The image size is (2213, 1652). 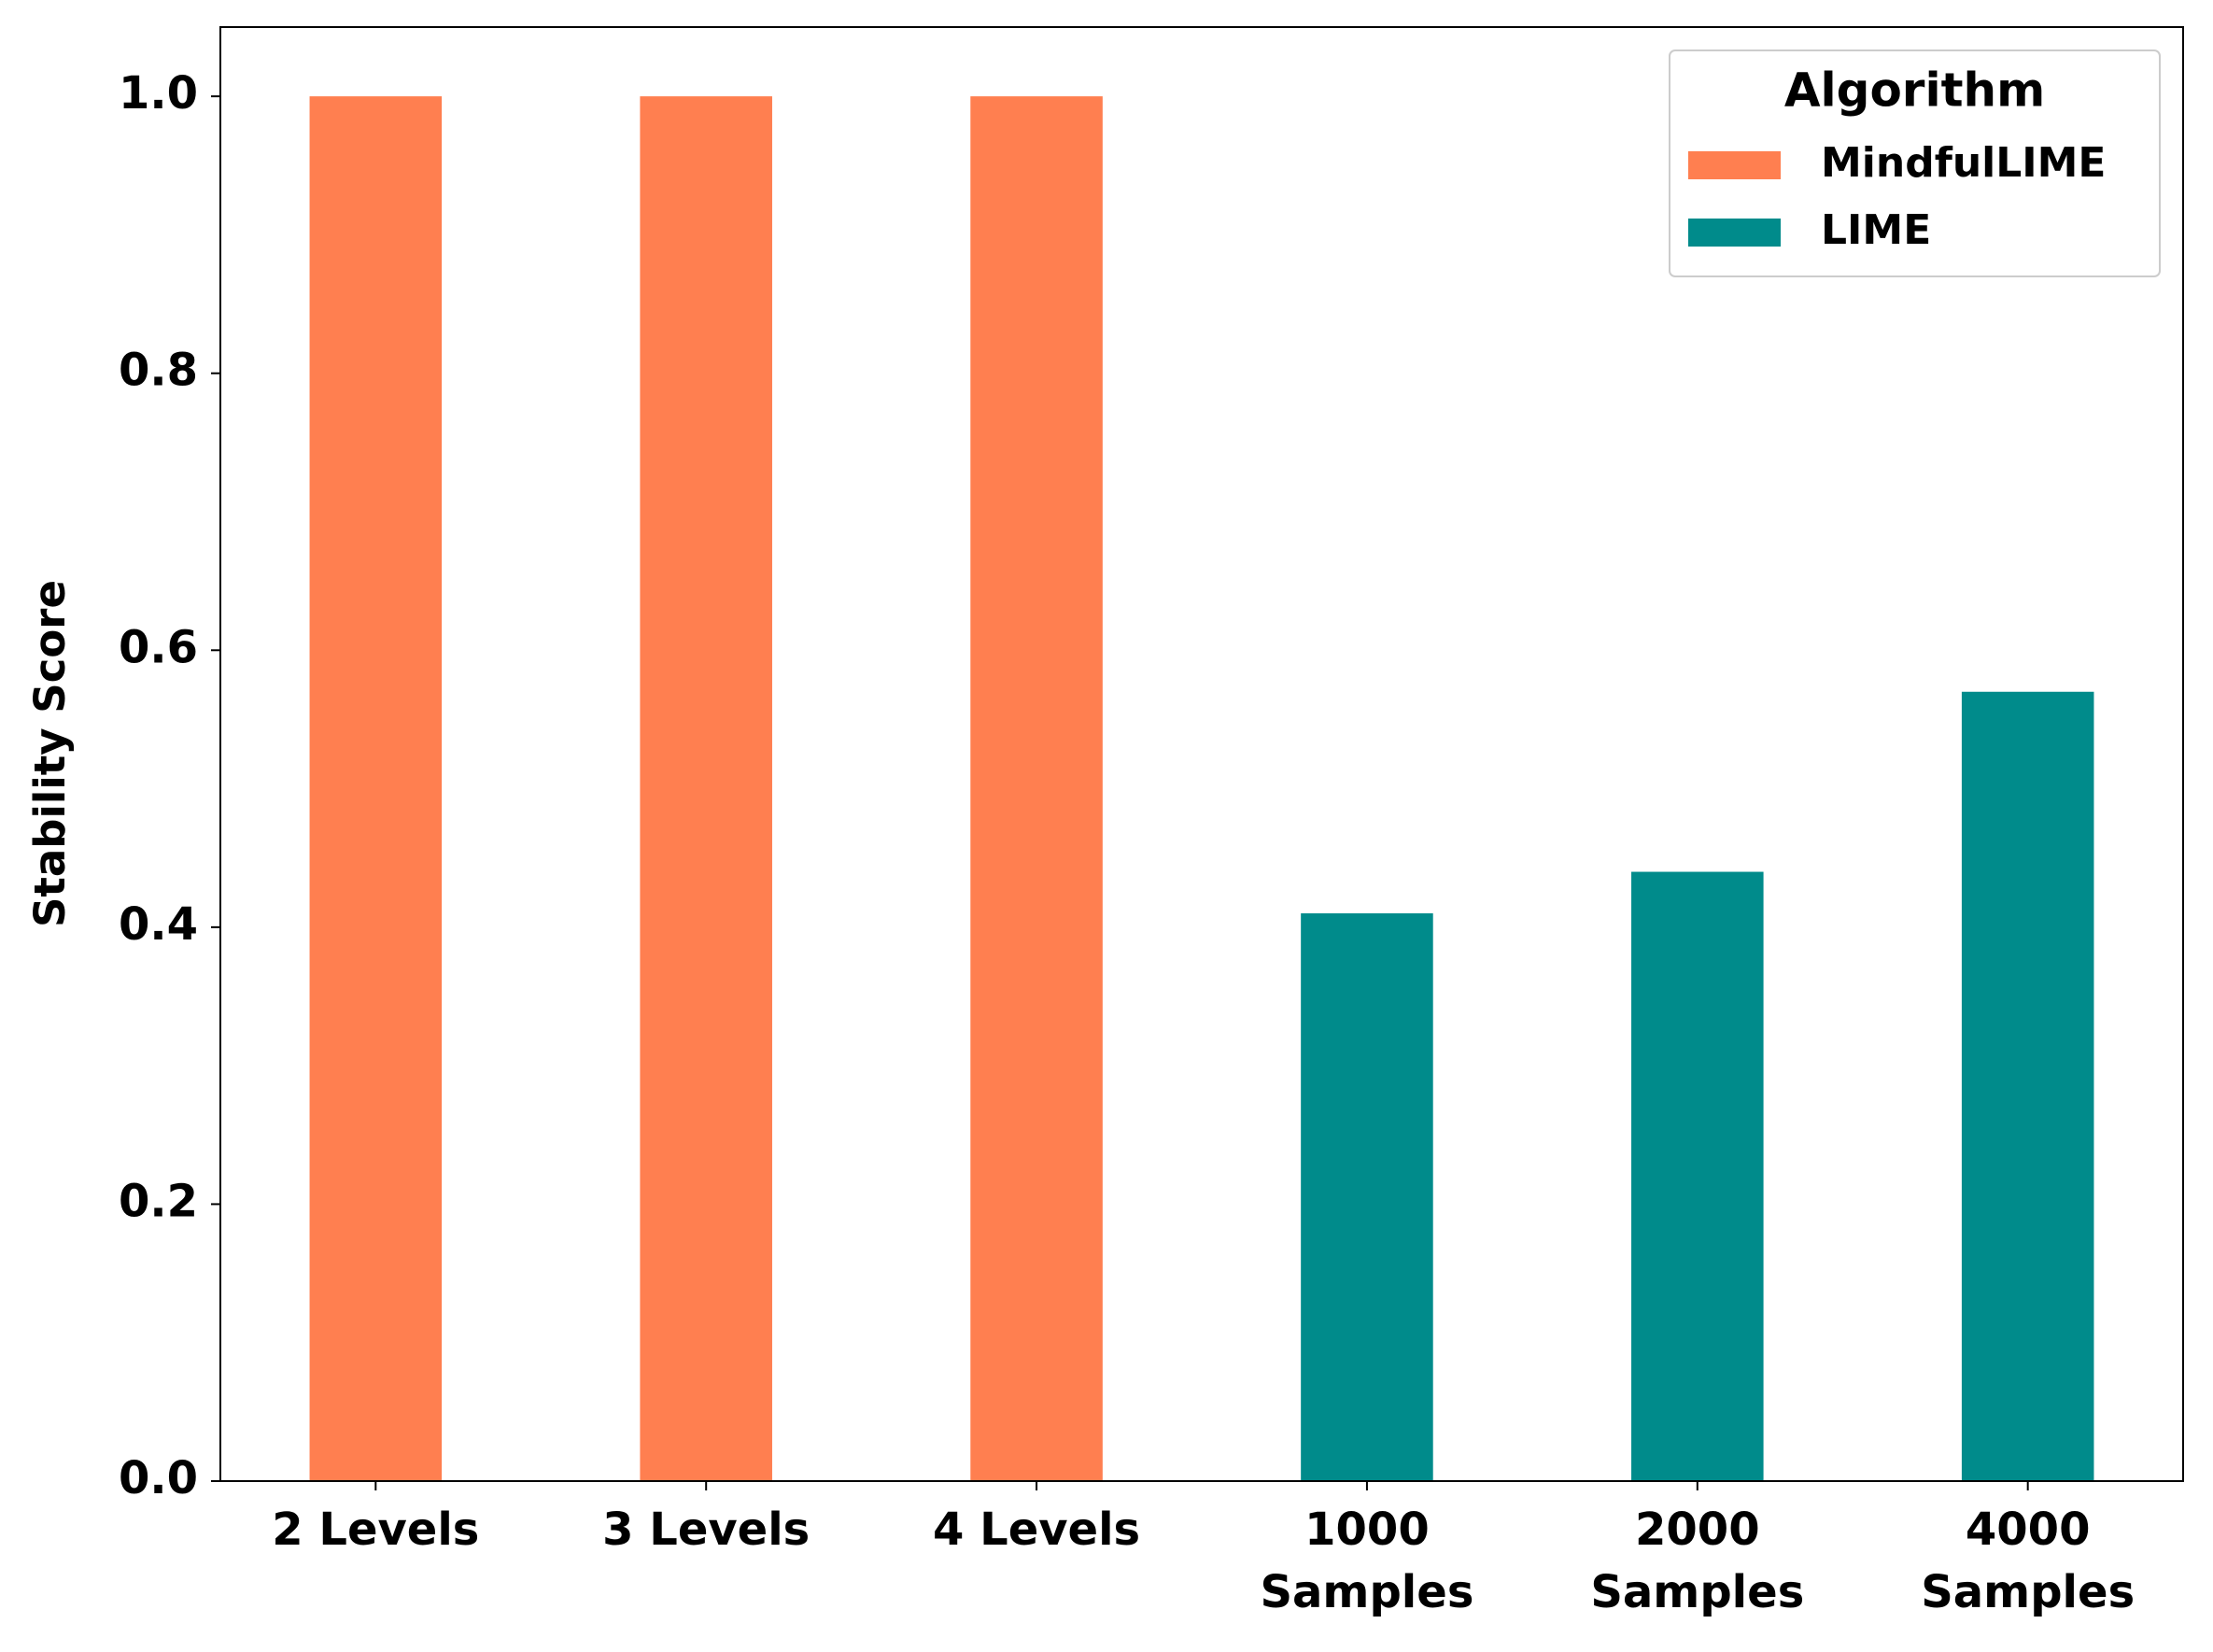 What do you see at coordinates (158, 1478) in the screenshot?
I see `y-tick-label: 0.0` at bounding box center [158, 1478].